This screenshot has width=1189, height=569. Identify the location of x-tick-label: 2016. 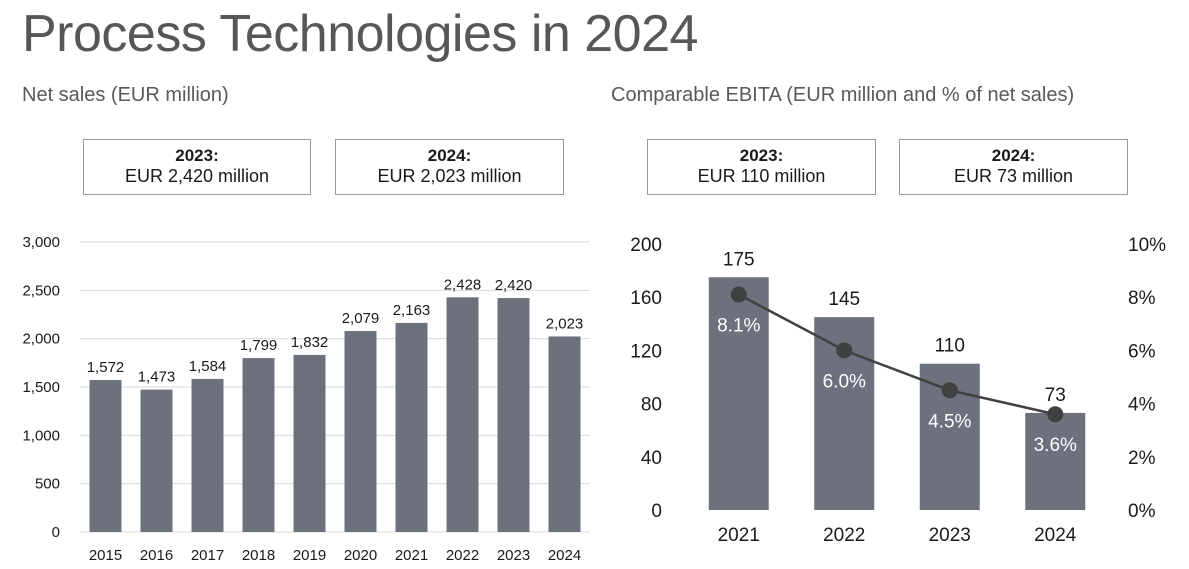
(156, 555).